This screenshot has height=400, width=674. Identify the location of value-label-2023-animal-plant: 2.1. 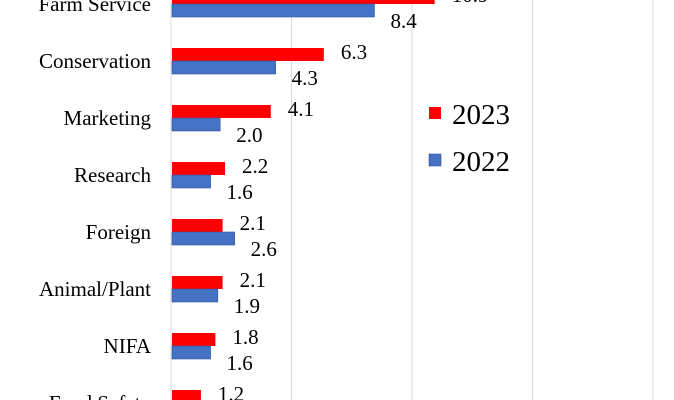
(253, 280).